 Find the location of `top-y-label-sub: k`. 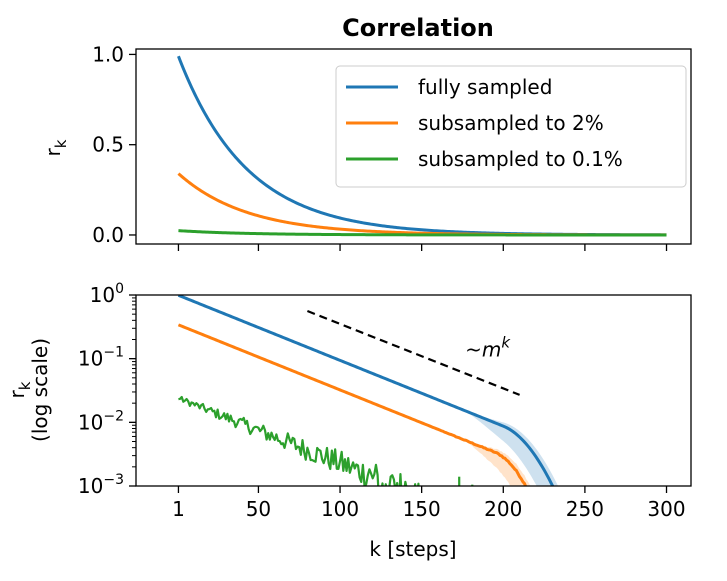

top-y-label-sub: k is located at coordinates (61, 143).